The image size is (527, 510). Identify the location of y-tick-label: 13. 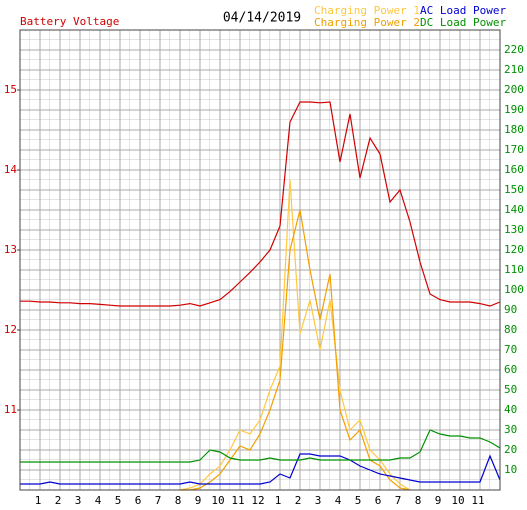
(10, 249).